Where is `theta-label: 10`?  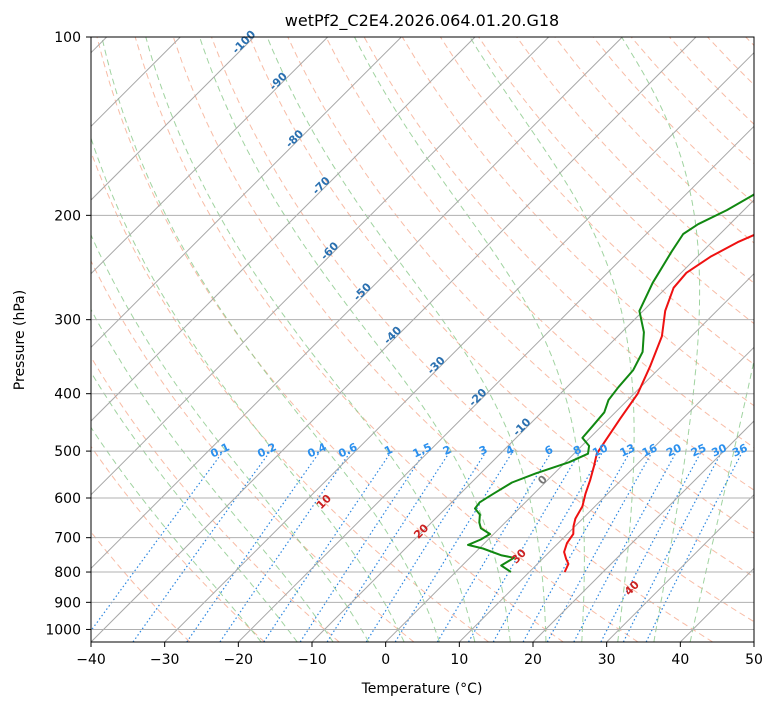 theta-label: 10 is located at coordinates (324, 502).